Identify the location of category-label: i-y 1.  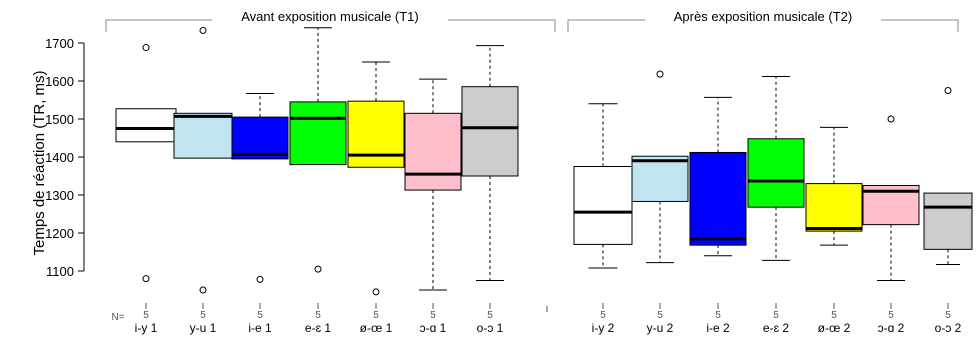
(146, 328).